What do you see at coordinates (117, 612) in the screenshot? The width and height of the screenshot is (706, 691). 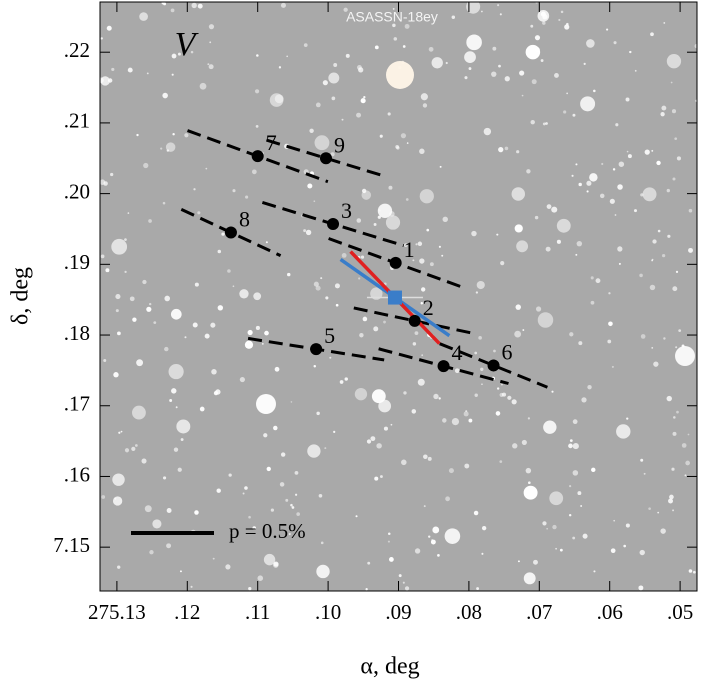 I see `x-tick-label: 275.13` at bounding box center [117, 612].